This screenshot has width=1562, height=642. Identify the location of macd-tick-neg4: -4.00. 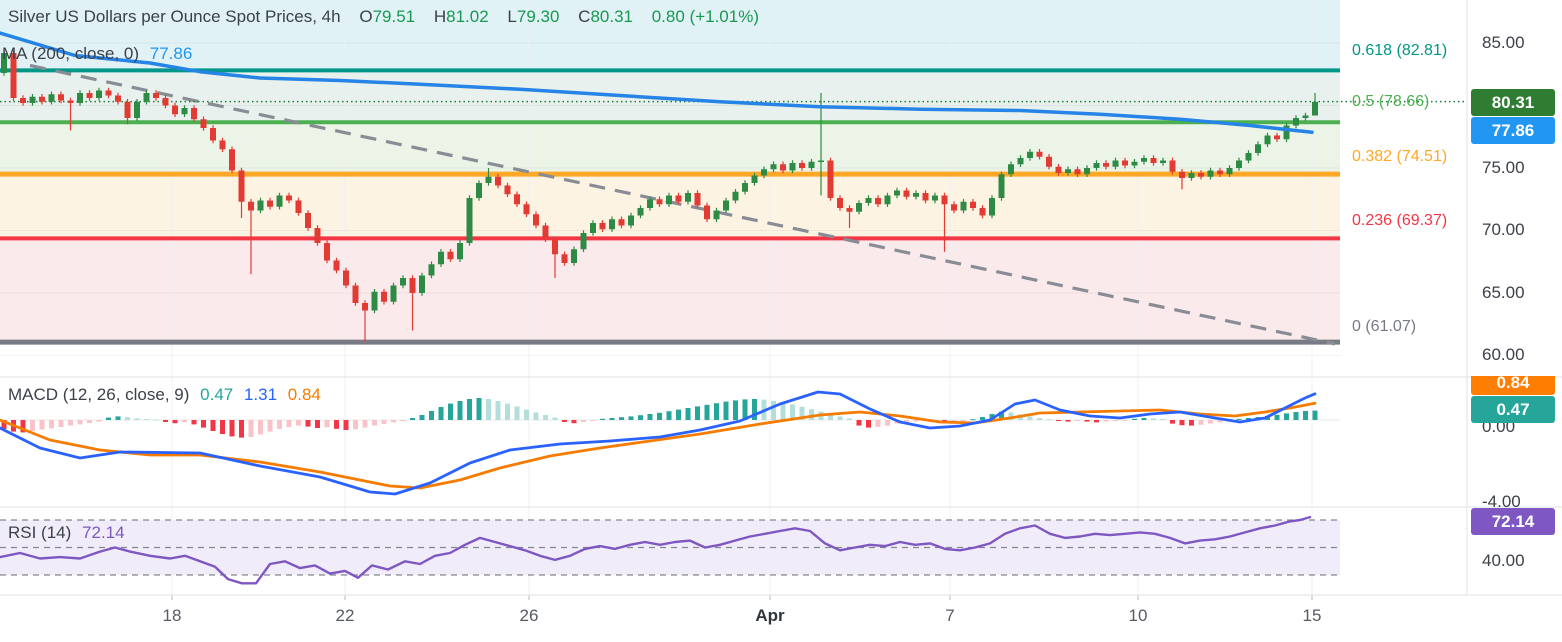
(1501, 501).